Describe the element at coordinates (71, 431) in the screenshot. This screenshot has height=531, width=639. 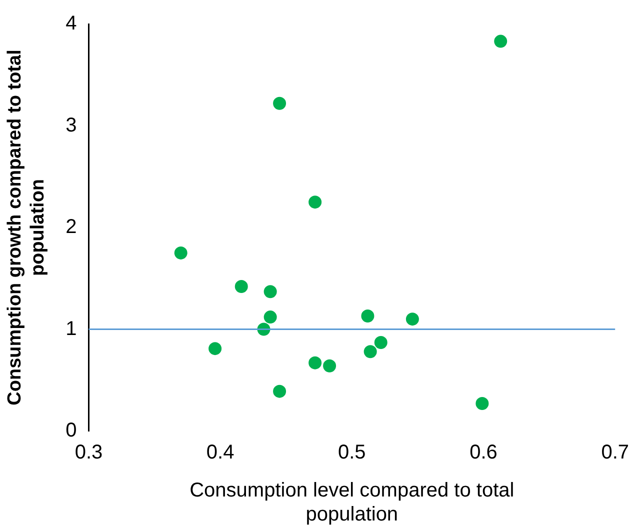
I see `y-tick-label: 0` at that location.